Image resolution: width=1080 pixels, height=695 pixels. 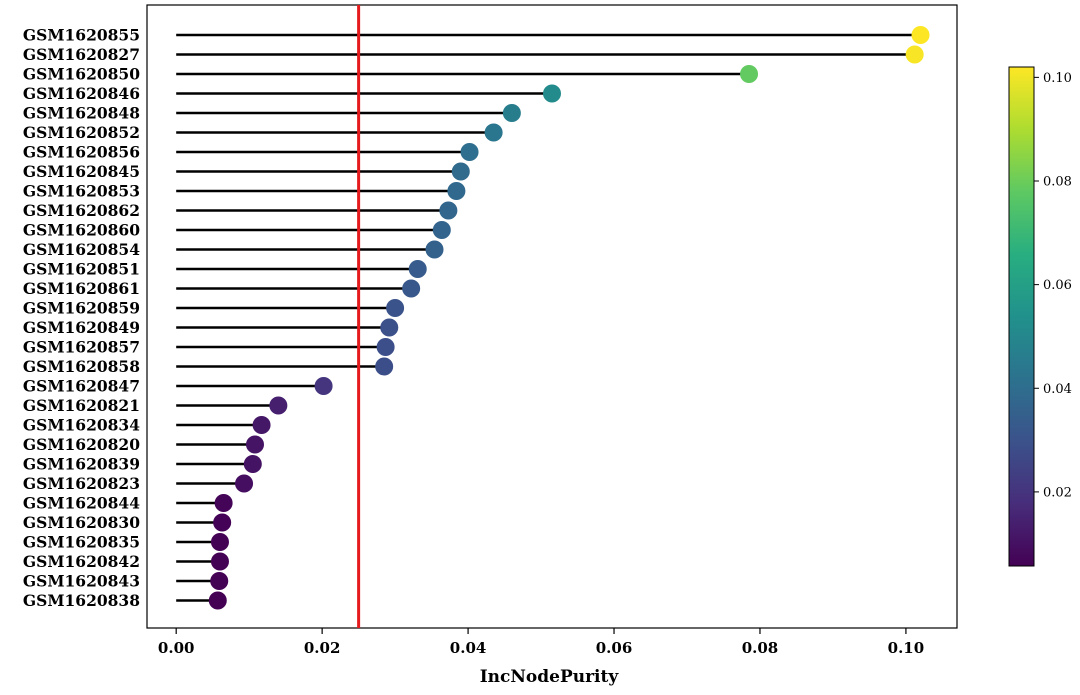 What do you see at coordinates (219, 561) in the screenshot?
I see `dot-GSM1620842` at bounding box center [219, 561].